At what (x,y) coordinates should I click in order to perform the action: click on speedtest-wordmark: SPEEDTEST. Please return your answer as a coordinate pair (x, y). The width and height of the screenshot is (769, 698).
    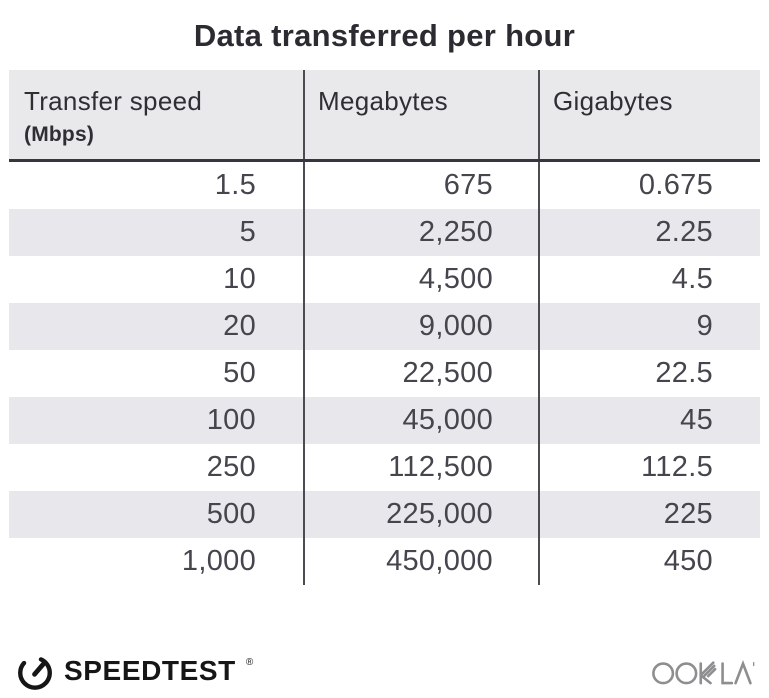
    Looking at the image, I should click on (150, 670).